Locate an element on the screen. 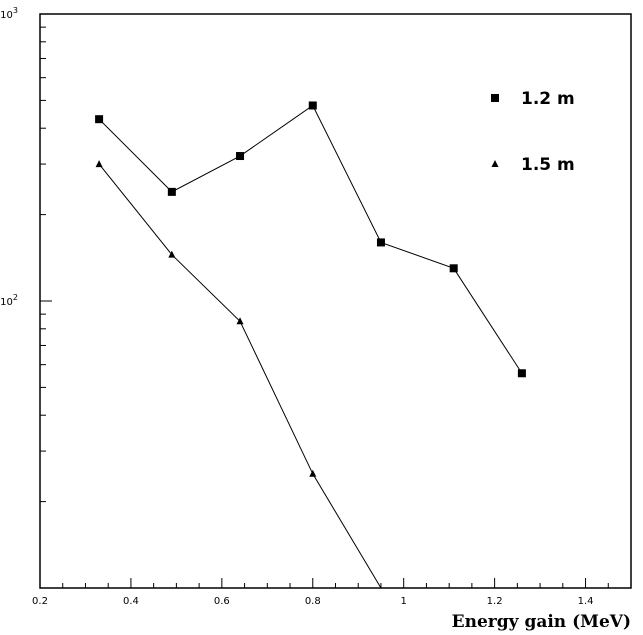 The height and width of the screenshot is (635, 643). x-tick-label: 1.2 is located at coordinates (495, 601).